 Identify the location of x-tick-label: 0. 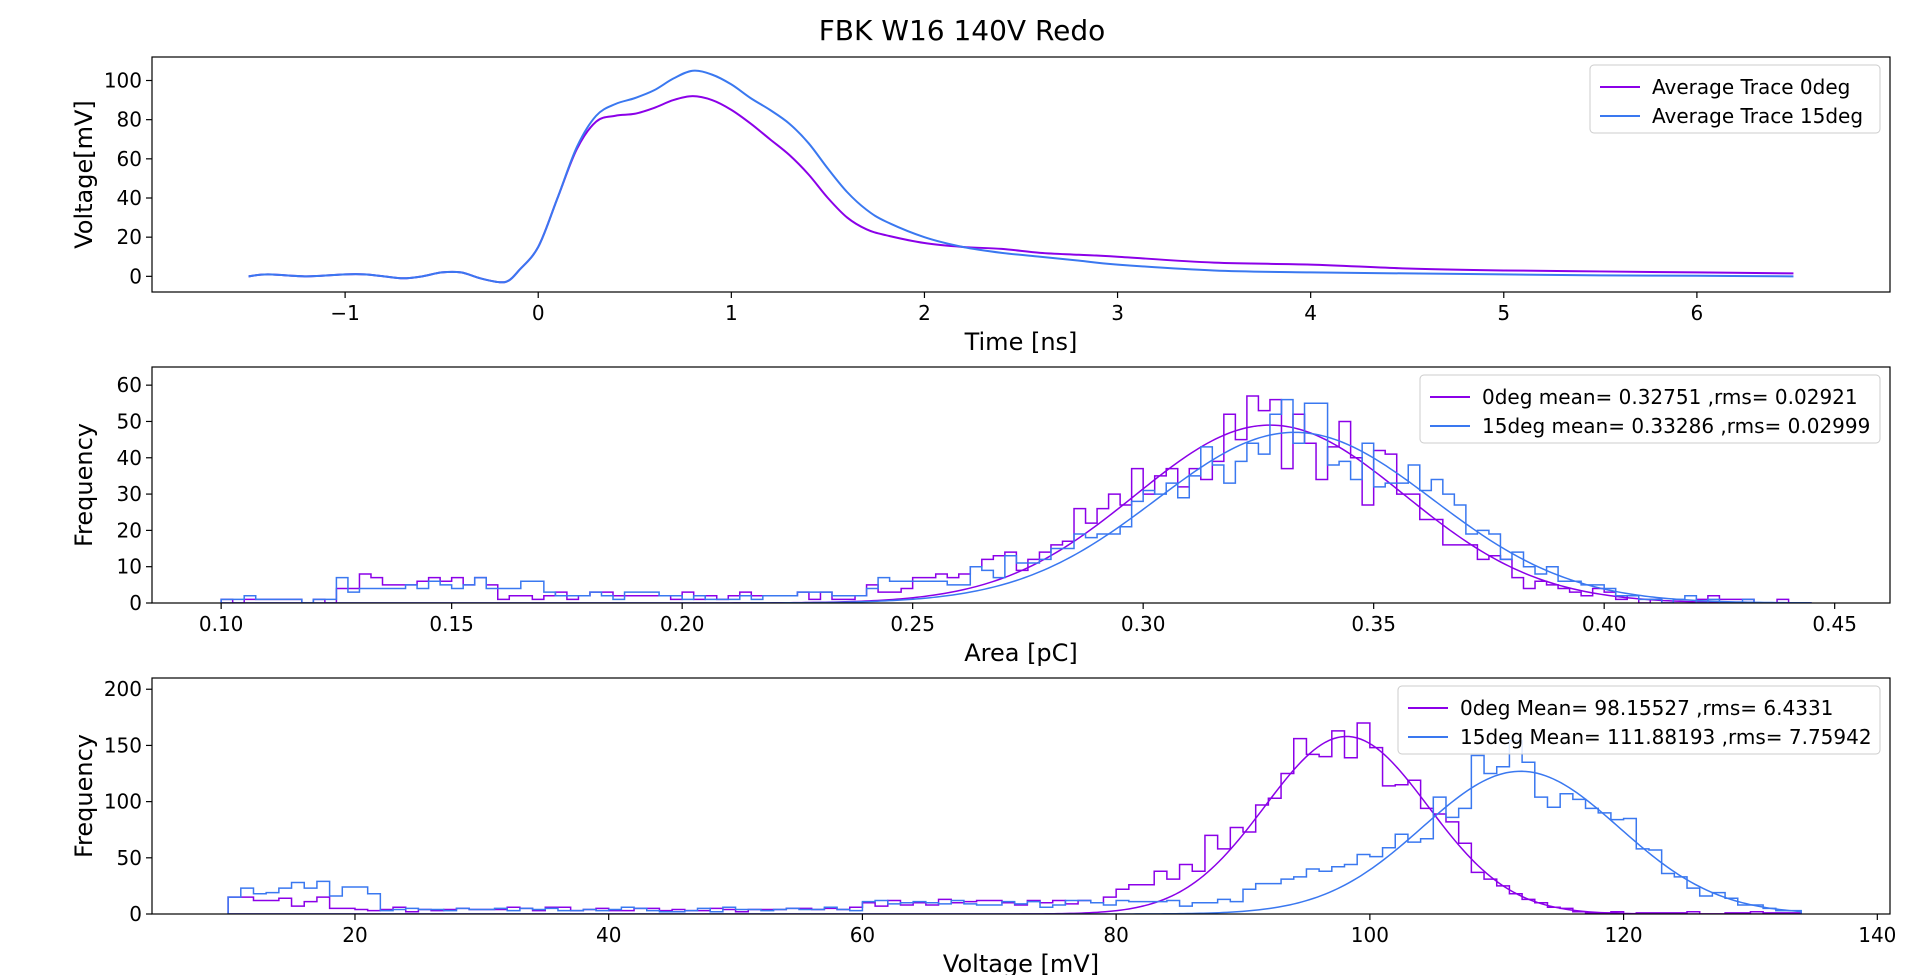
(538, 313).